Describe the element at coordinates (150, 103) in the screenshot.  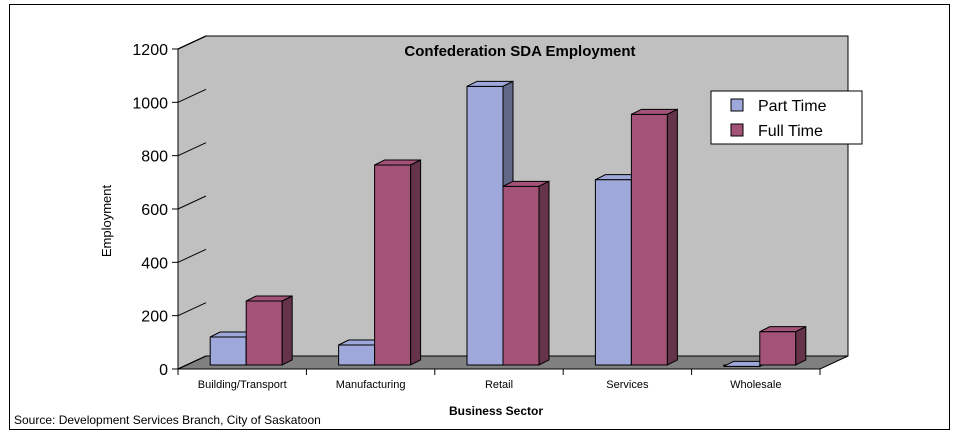
I see `y-tick-label: 1000` at that location.